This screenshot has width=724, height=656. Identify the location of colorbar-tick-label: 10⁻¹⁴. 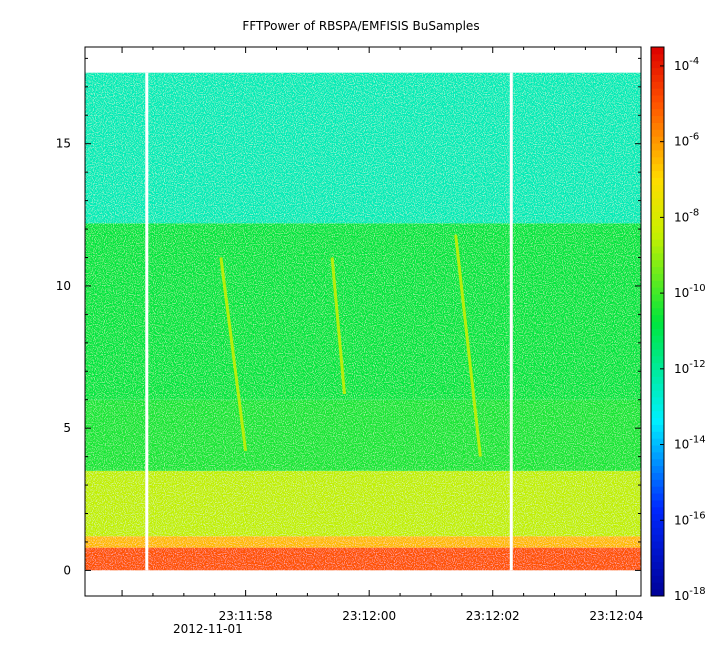
(690, 443).